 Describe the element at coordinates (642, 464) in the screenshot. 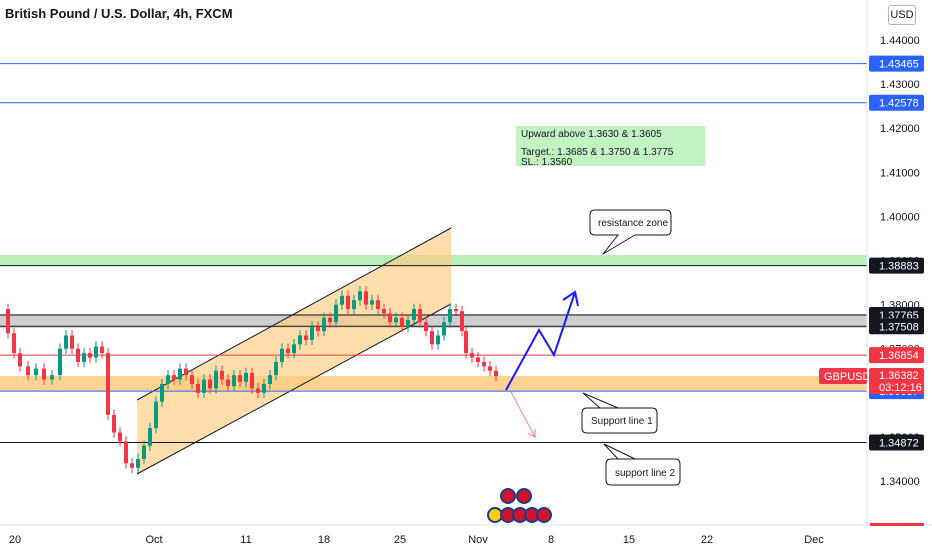

I see `support2-callout: support line 2` at that location.